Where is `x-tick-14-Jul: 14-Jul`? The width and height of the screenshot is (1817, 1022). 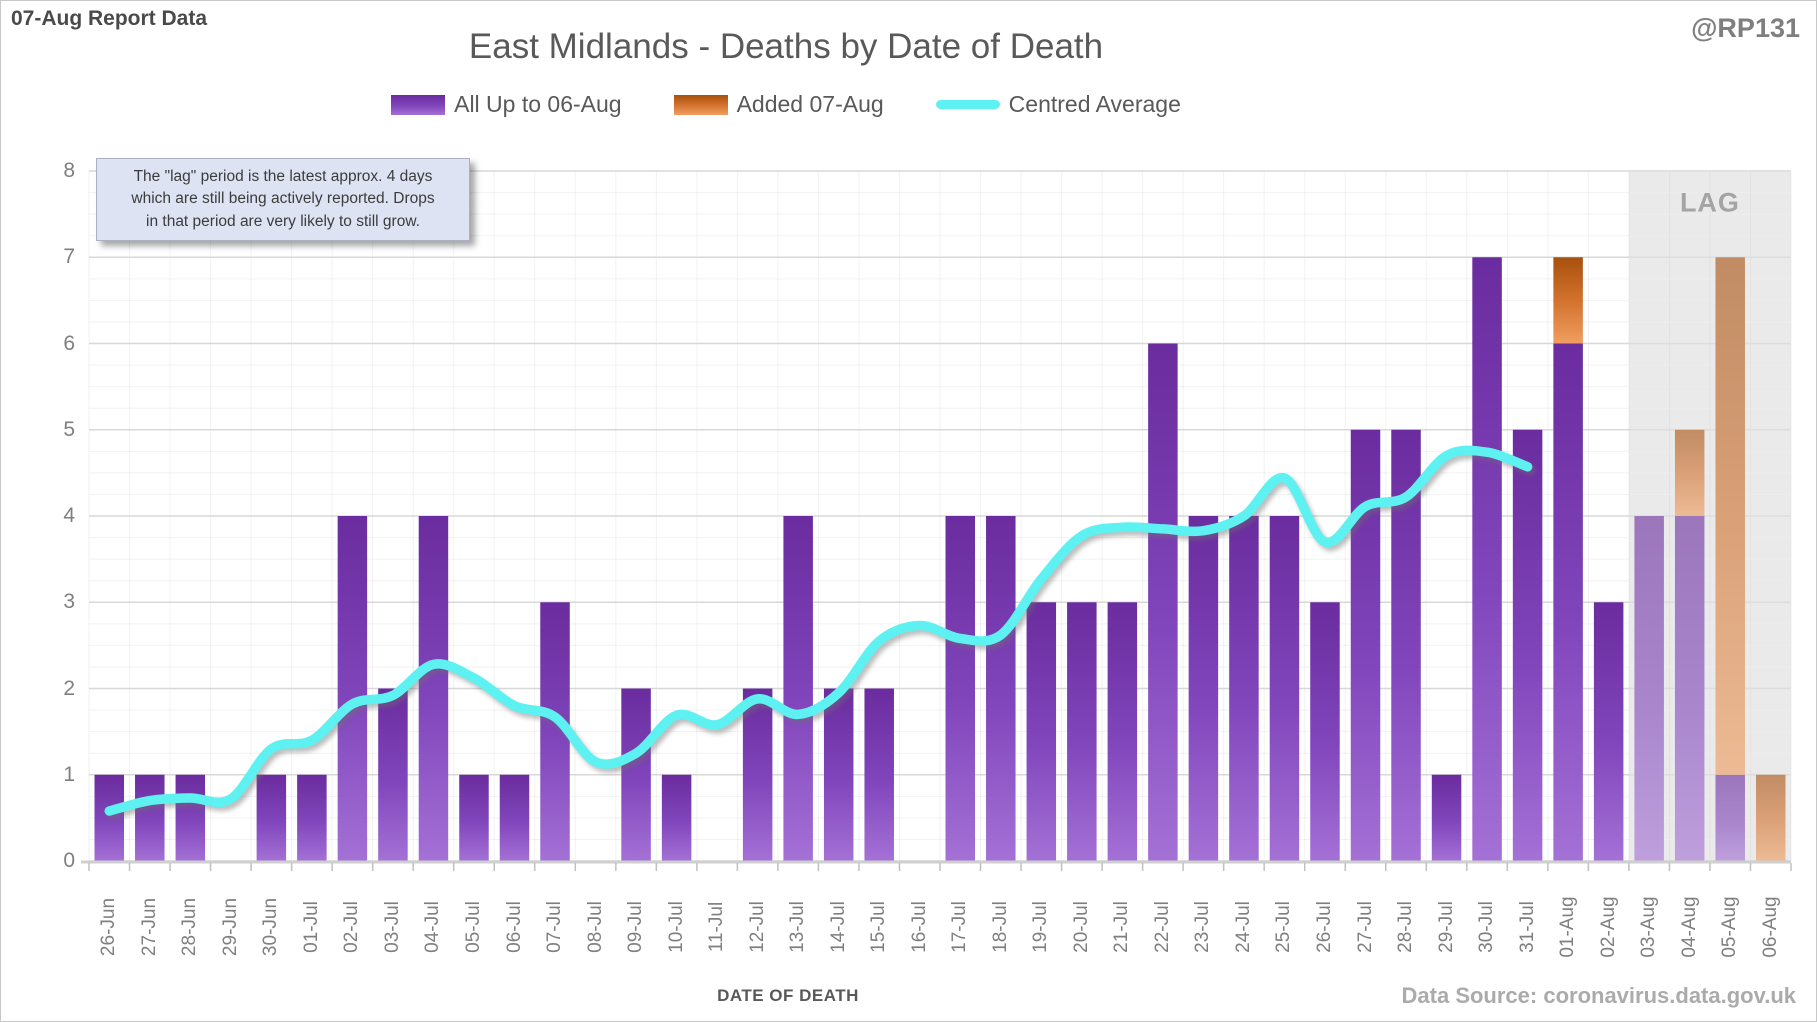
x-tick-14-Jul: 14-Jul is located at coordinates (838, 927).